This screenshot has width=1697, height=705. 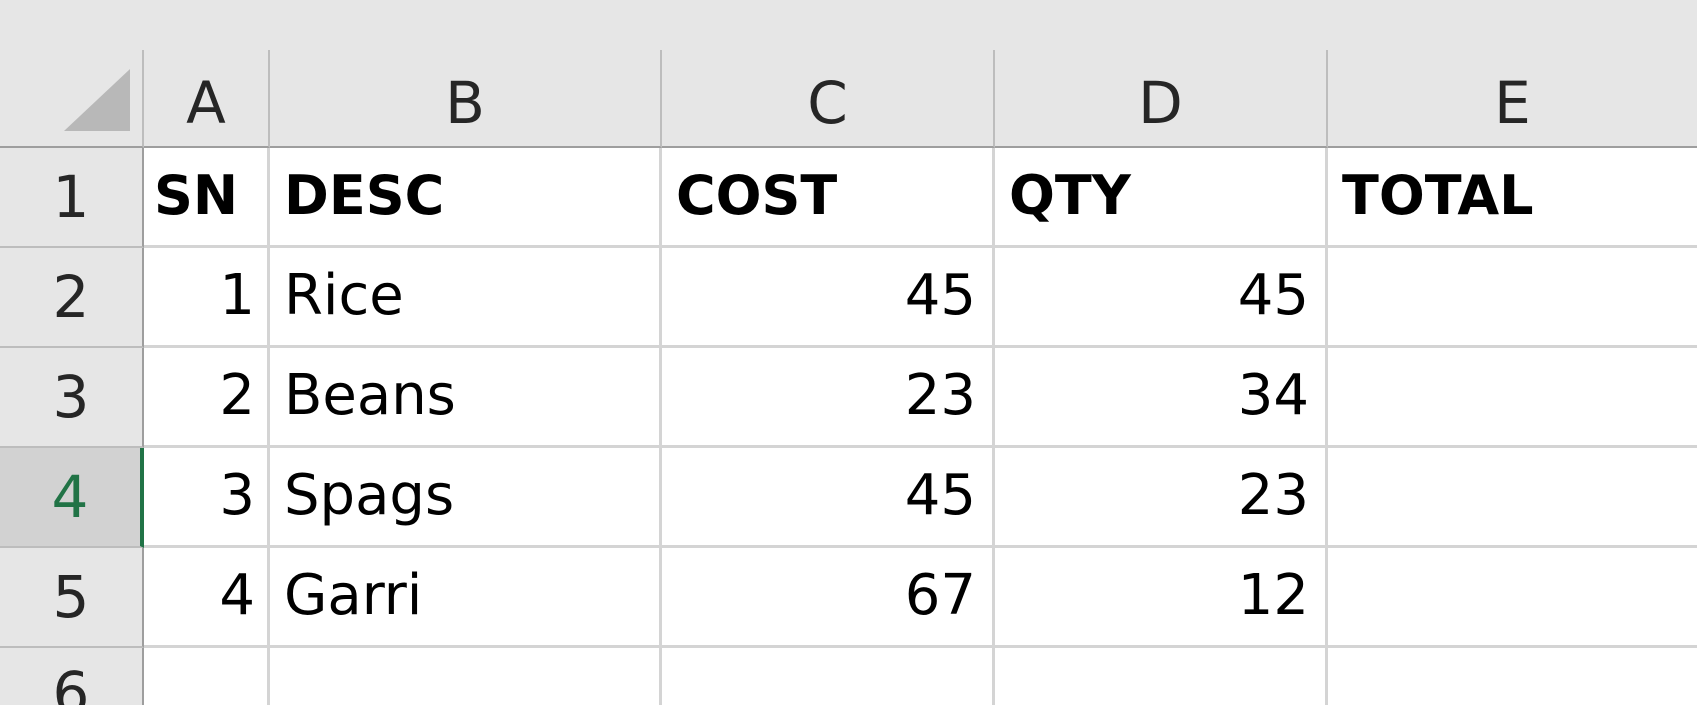 I want to click on cell-b3: Beans, so click(x=466, y=398).